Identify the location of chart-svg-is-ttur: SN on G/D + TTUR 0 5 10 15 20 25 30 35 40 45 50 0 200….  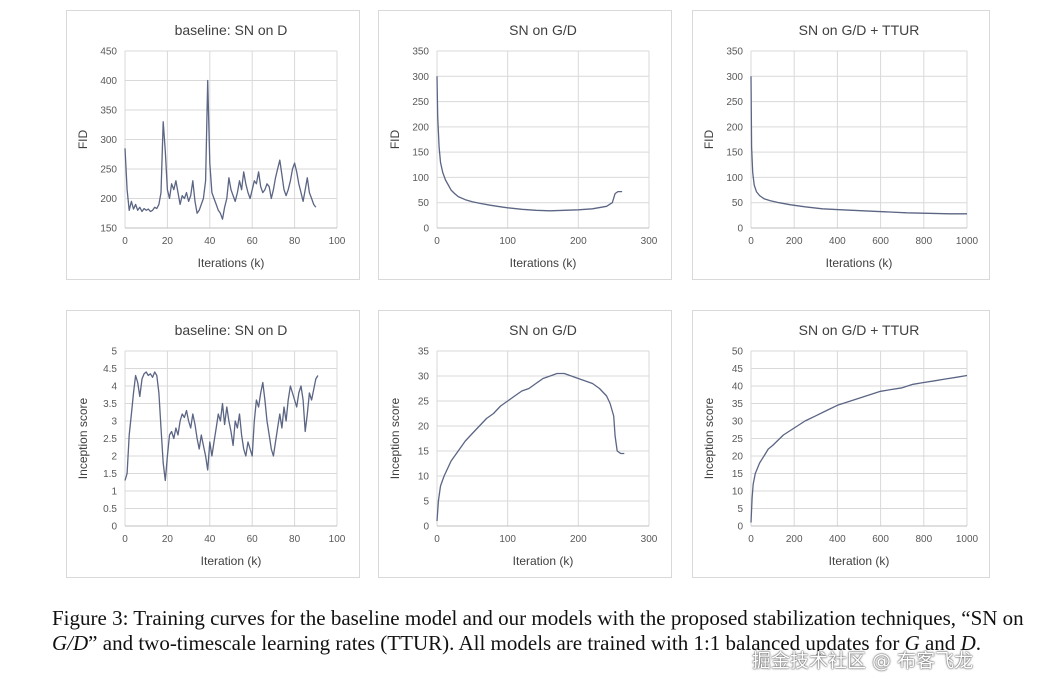
(840, 445).